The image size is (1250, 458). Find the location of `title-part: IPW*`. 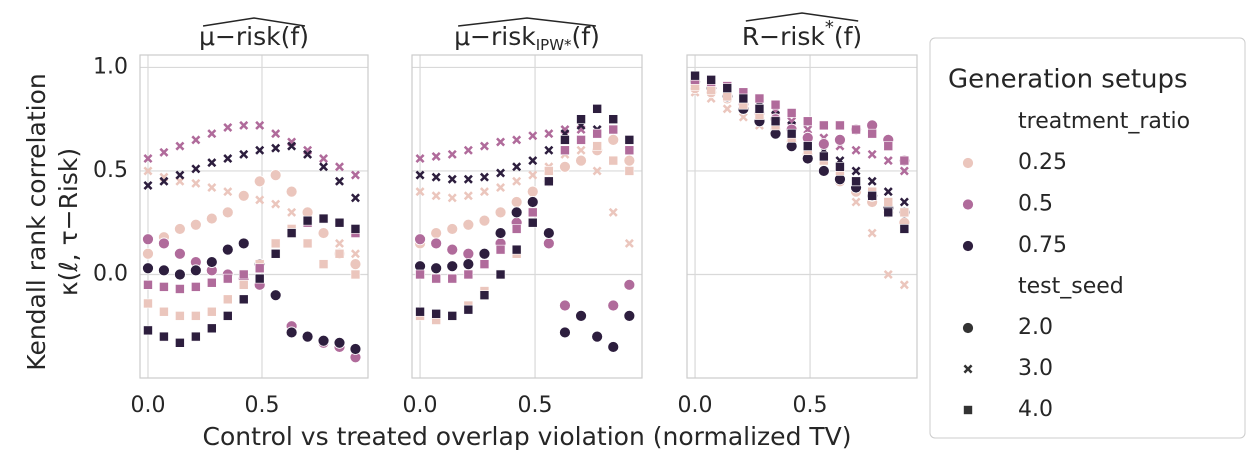

title-part: IPW* is located at coordinates (554, 45).